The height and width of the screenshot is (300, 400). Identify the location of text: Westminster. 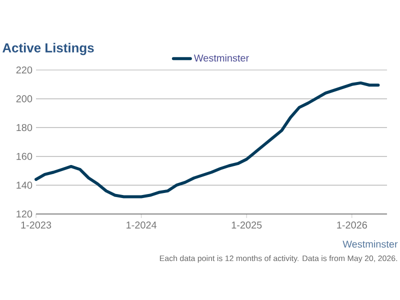
(370, 244).